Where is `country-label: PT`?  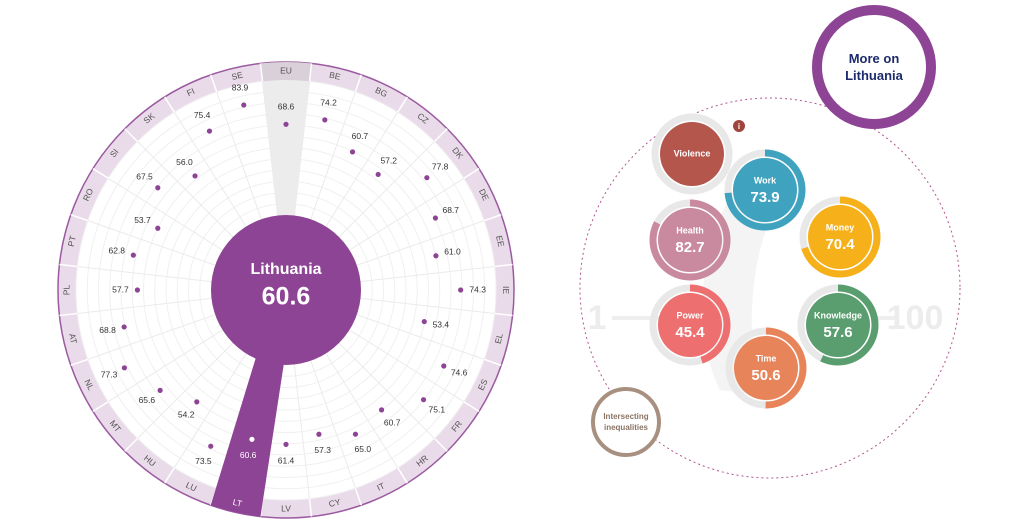
country-label: PT is located at coordinates (72, 241).